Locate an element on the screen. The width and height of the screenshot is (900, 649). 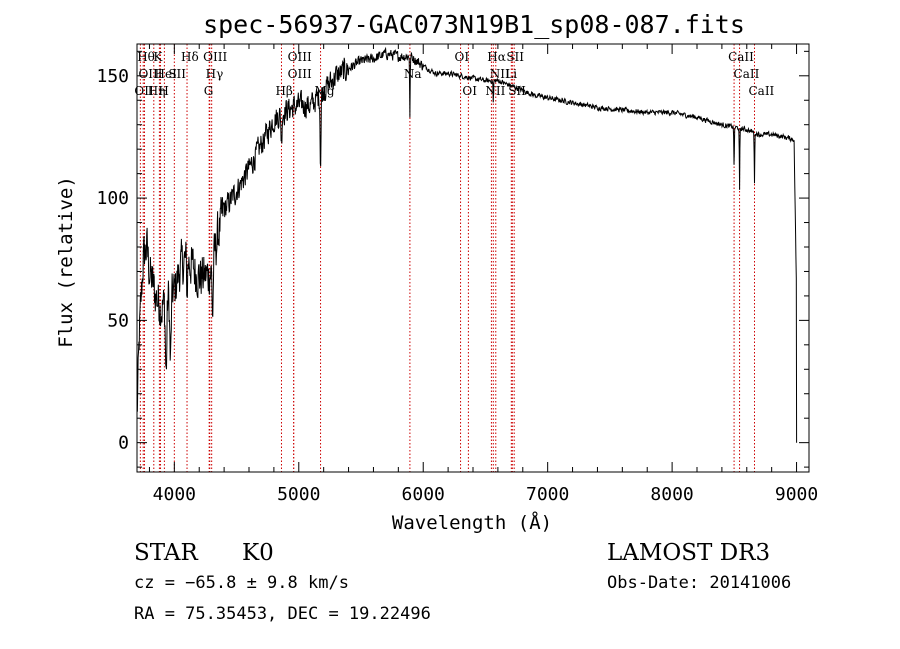
x-tick-label: 4000 is located at coordinates (174, 494).